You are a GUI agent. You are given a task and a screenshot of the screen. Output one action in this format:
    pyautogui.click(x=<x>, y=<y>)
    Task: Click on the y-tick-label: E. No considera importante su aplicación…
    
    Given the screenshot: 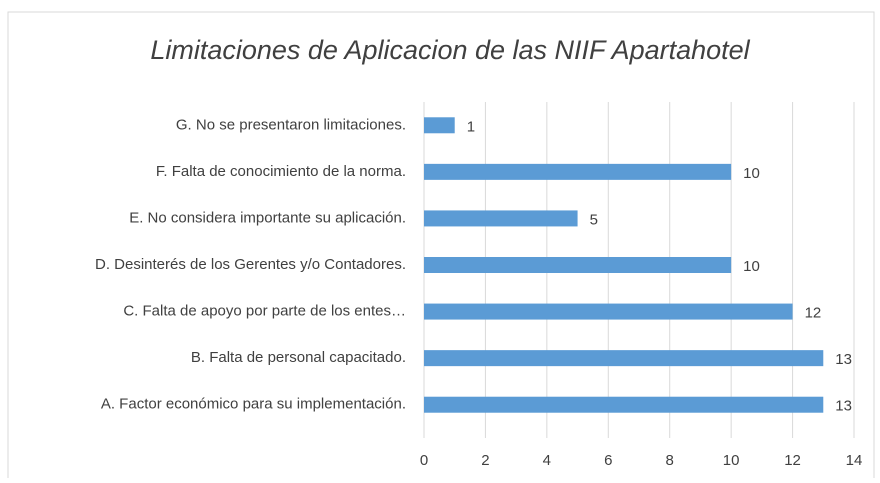 What is the action you would take?
    pyautogui.click(x=267, y=217)
    